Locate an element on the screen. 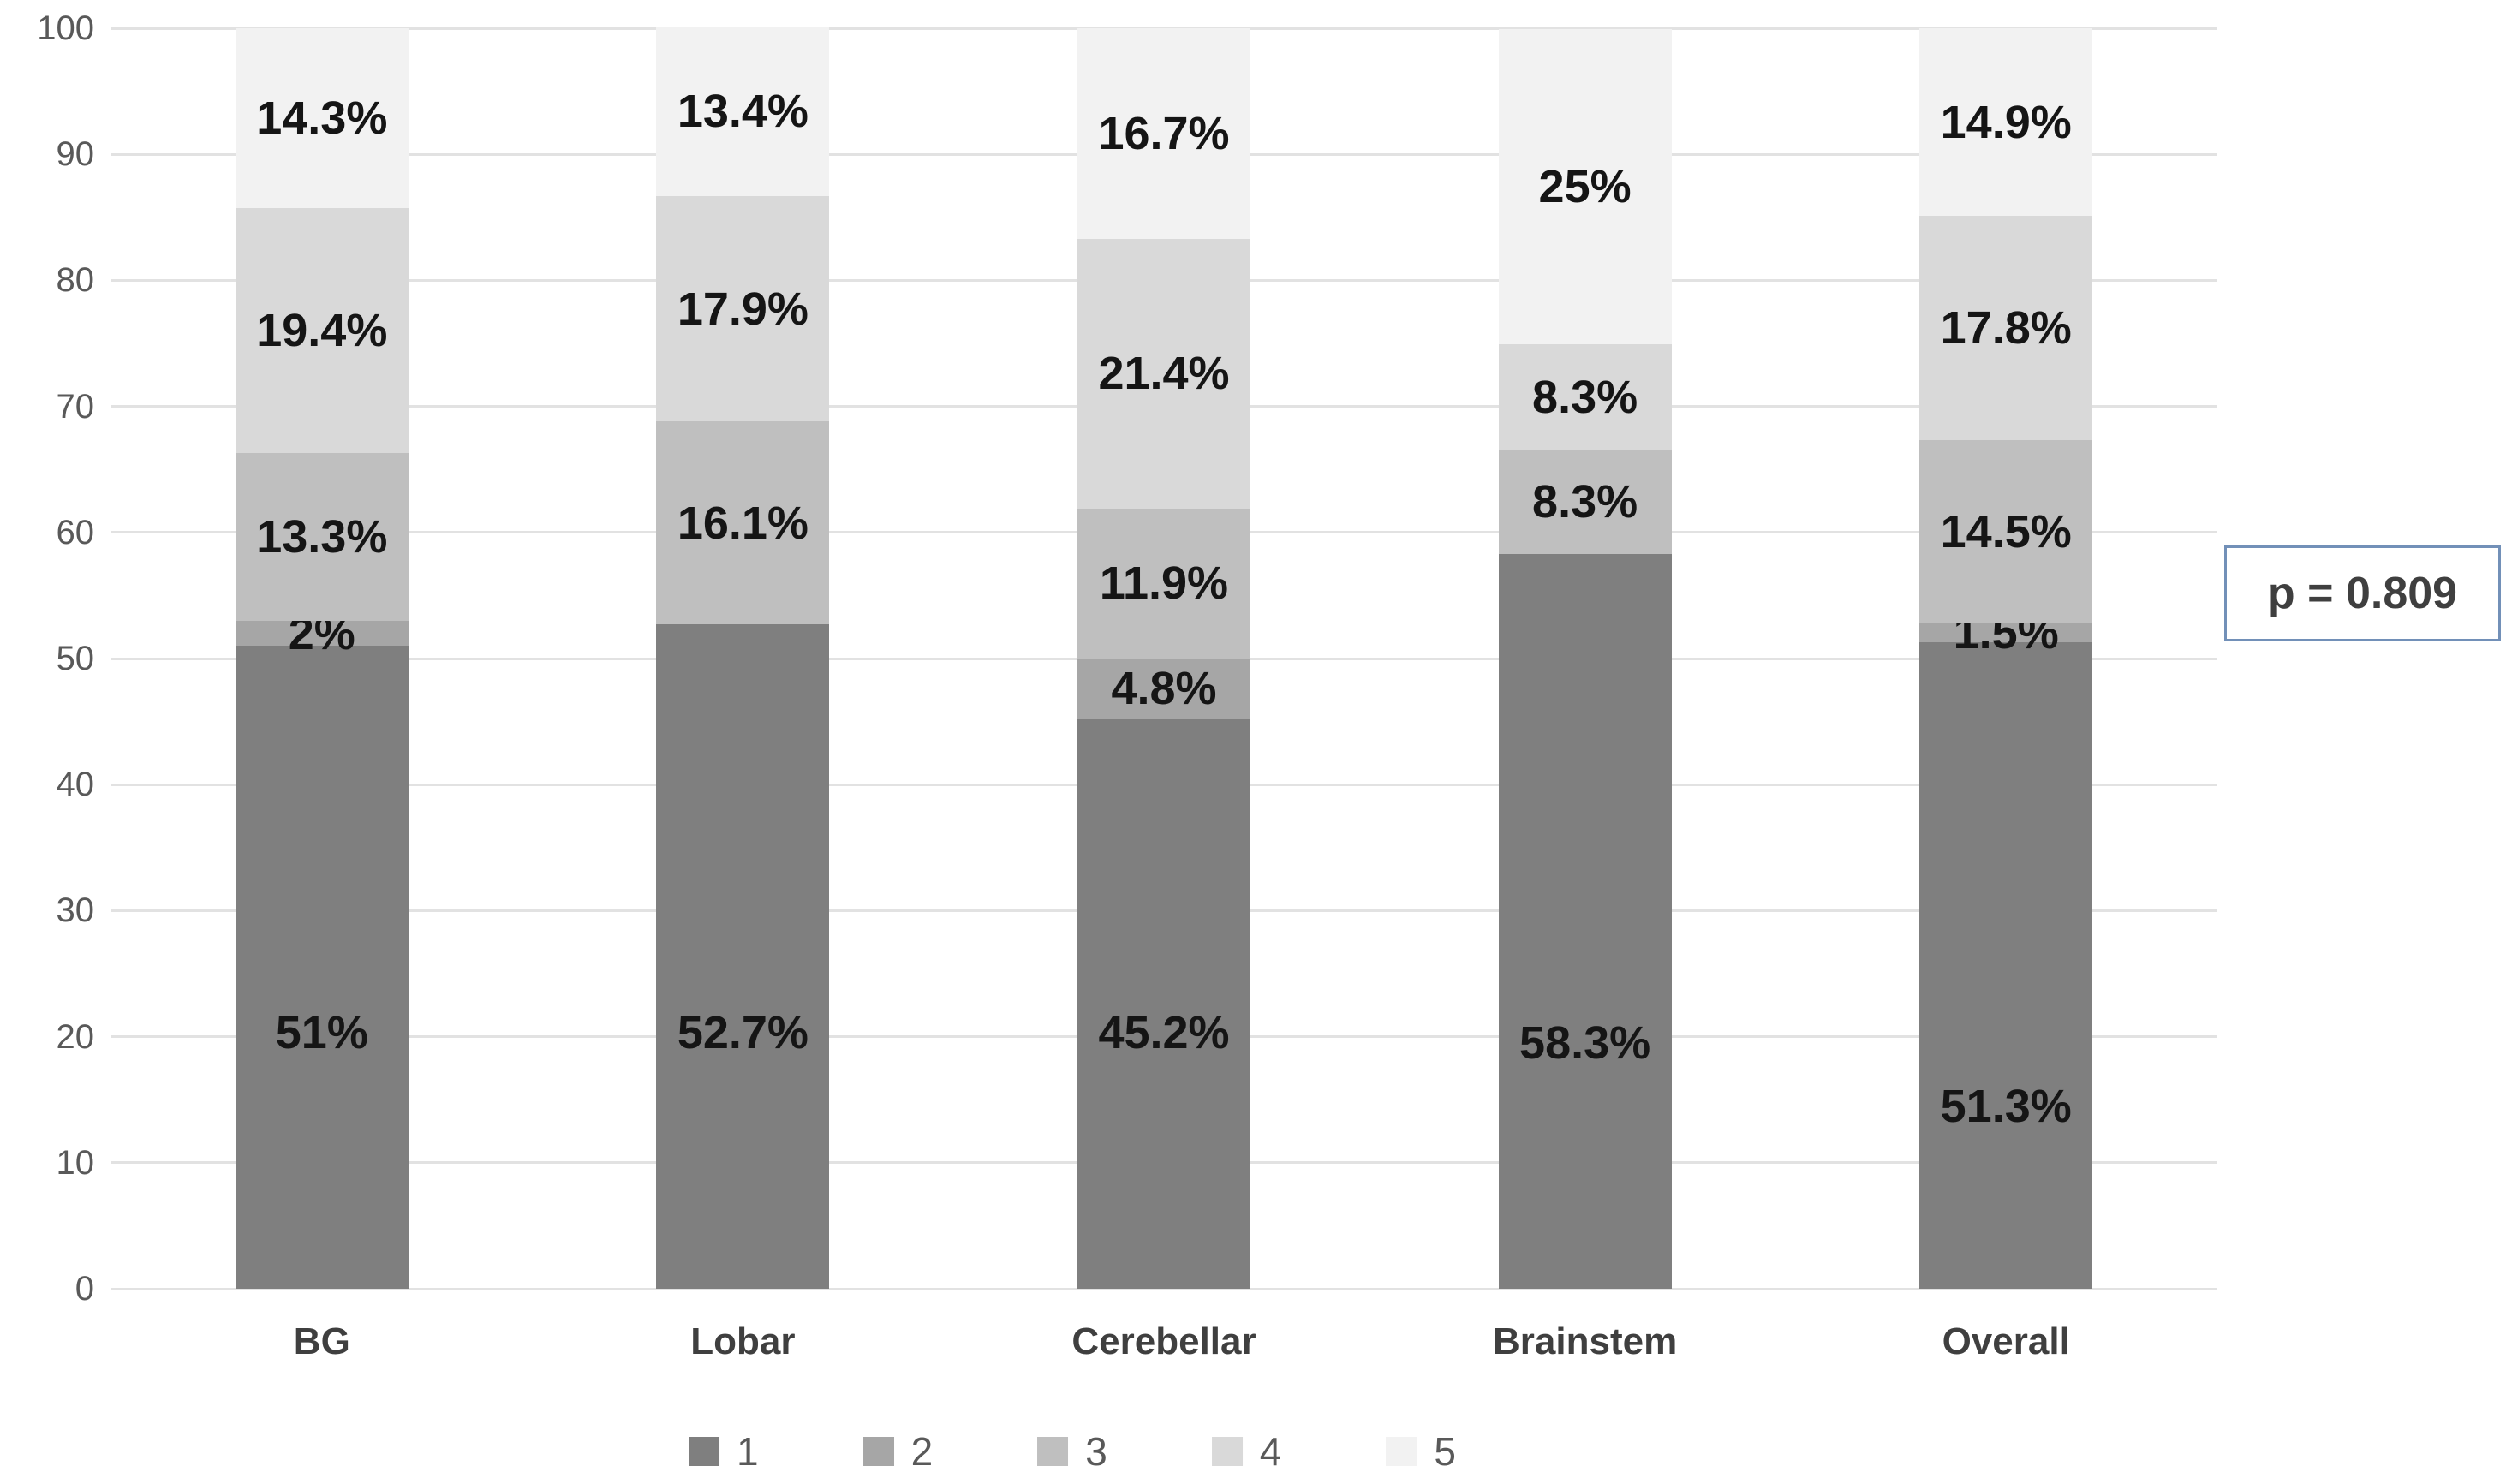 The width and height of the screenshot is (2506, 1484). legend-item: 2 is located at coordinates (898, 1451).